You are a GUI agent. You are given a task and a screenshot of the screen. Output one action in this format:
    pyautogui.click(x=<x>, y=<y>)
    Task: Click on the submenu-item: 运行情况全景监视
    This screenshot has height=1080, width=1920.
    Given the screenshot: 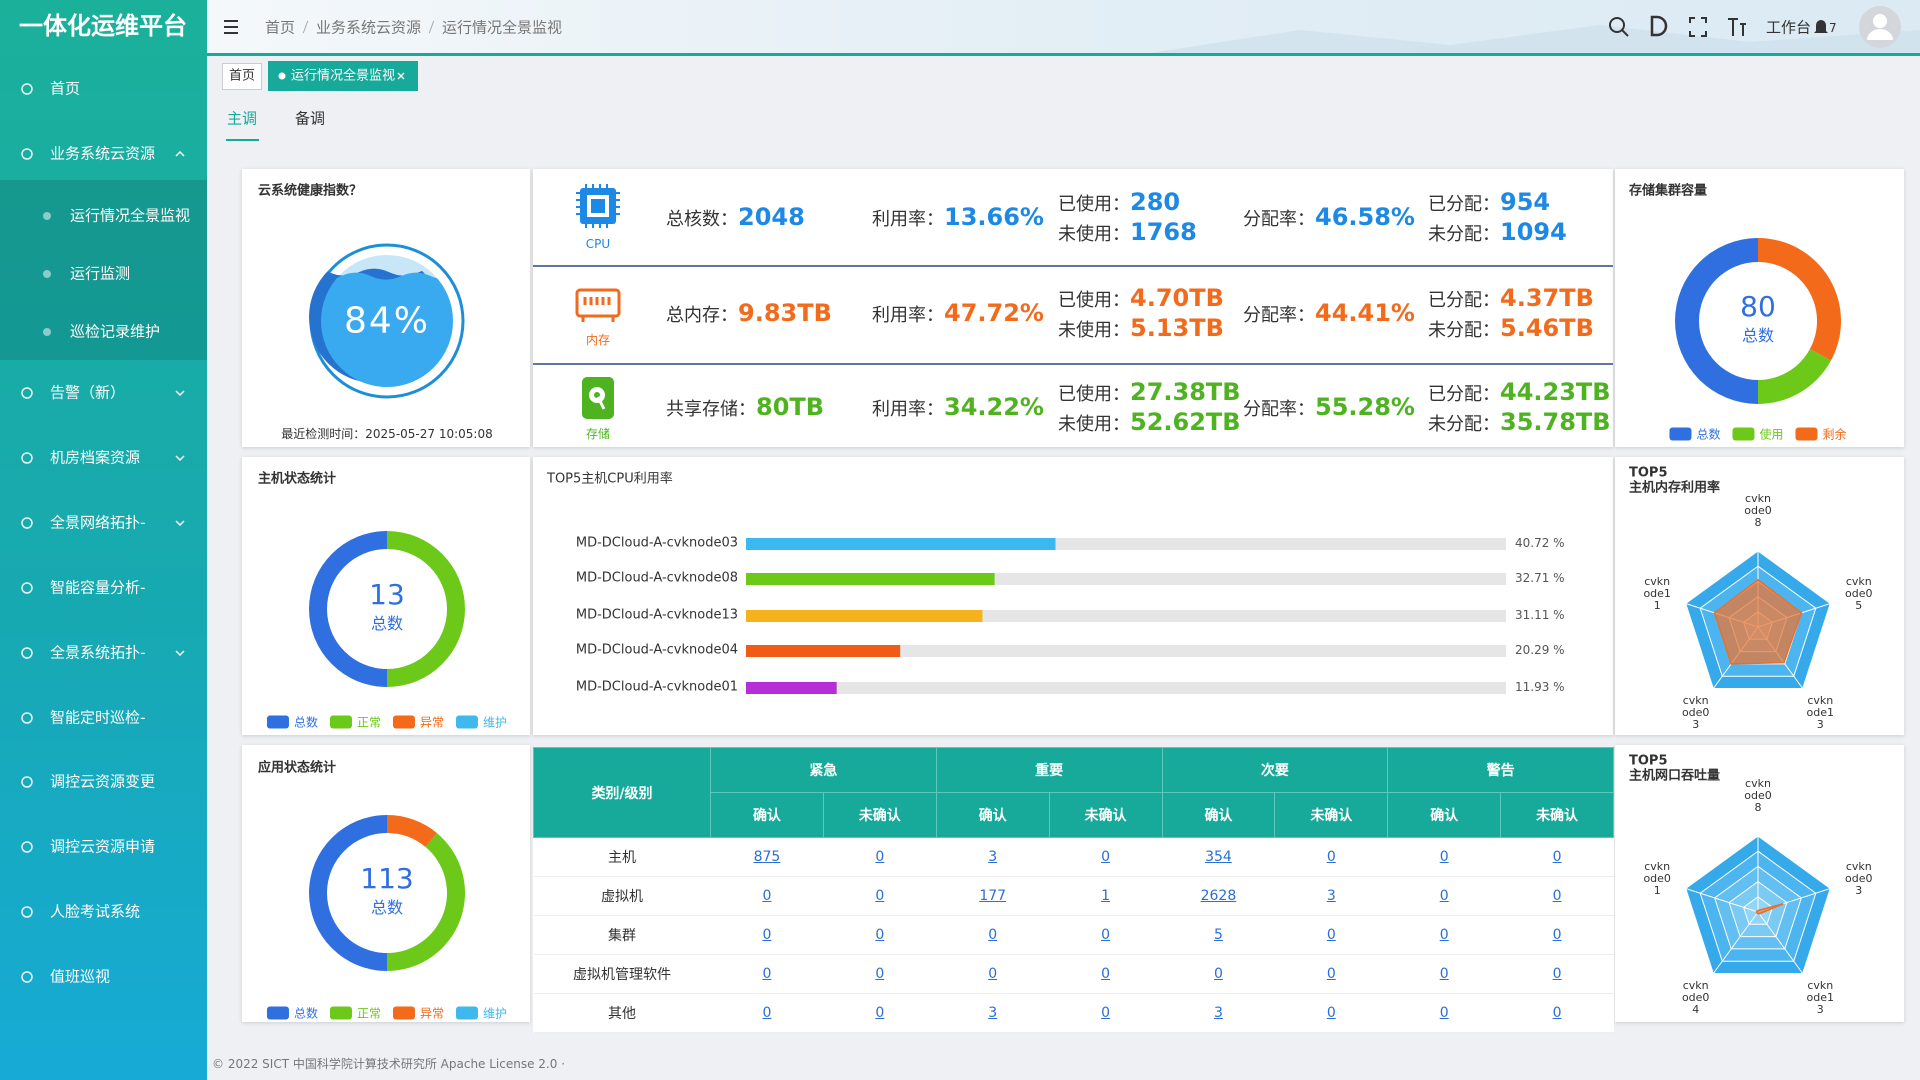 What is the action you would take?
    pyautogui.click(x=130, y=215)
    